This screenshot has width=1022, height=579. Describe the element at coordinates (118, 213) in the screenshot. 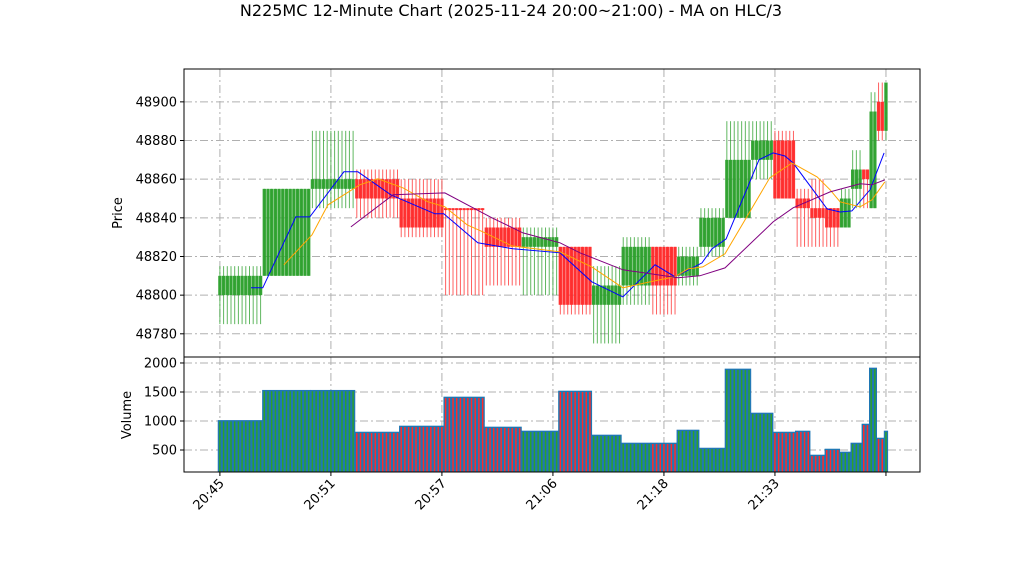

I see `price-axis-label: Price` at that location.